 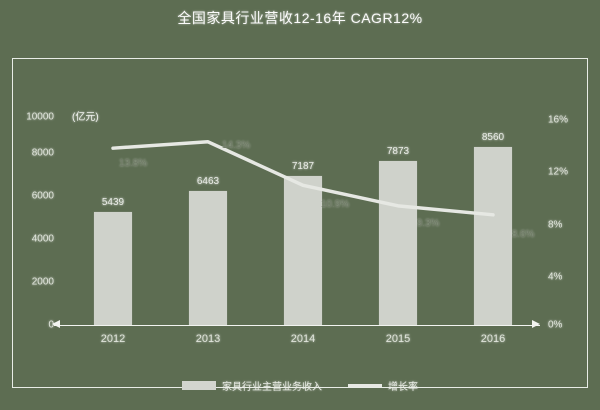 I want to click on y-tick-right-0: 0%, so click(x=555, y=325).